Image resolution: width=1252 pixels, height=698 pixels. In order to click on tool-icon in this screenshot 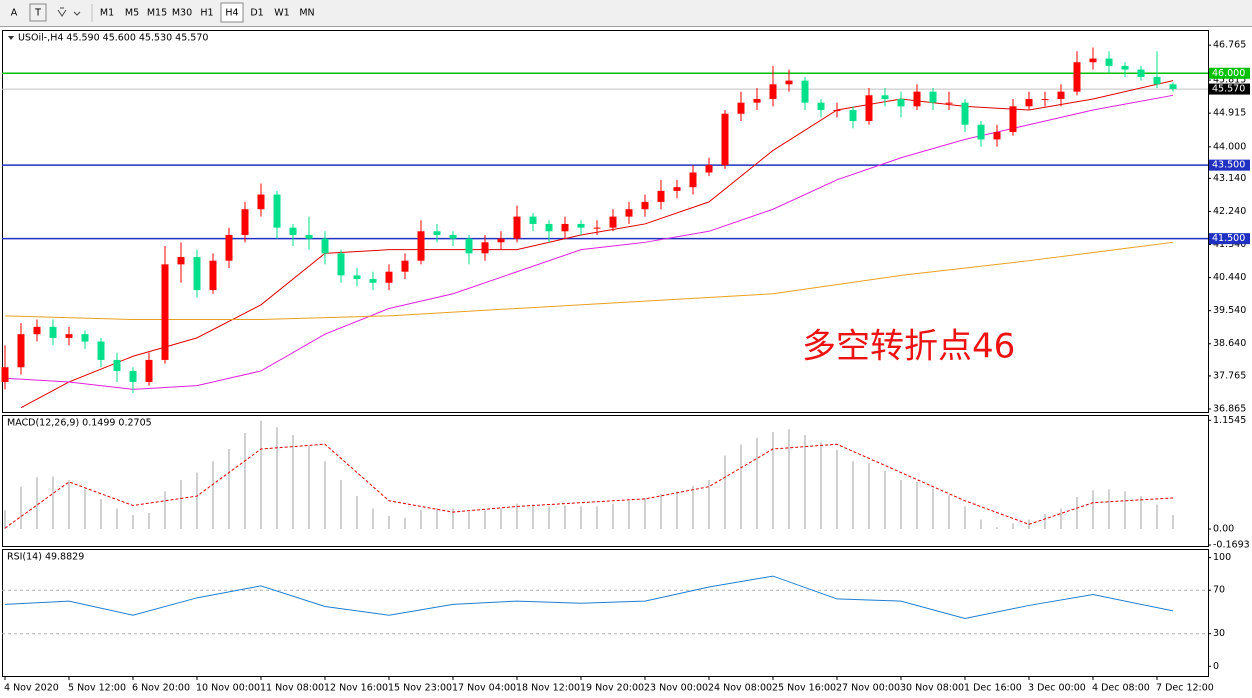, I will do `click(69, 12)`.